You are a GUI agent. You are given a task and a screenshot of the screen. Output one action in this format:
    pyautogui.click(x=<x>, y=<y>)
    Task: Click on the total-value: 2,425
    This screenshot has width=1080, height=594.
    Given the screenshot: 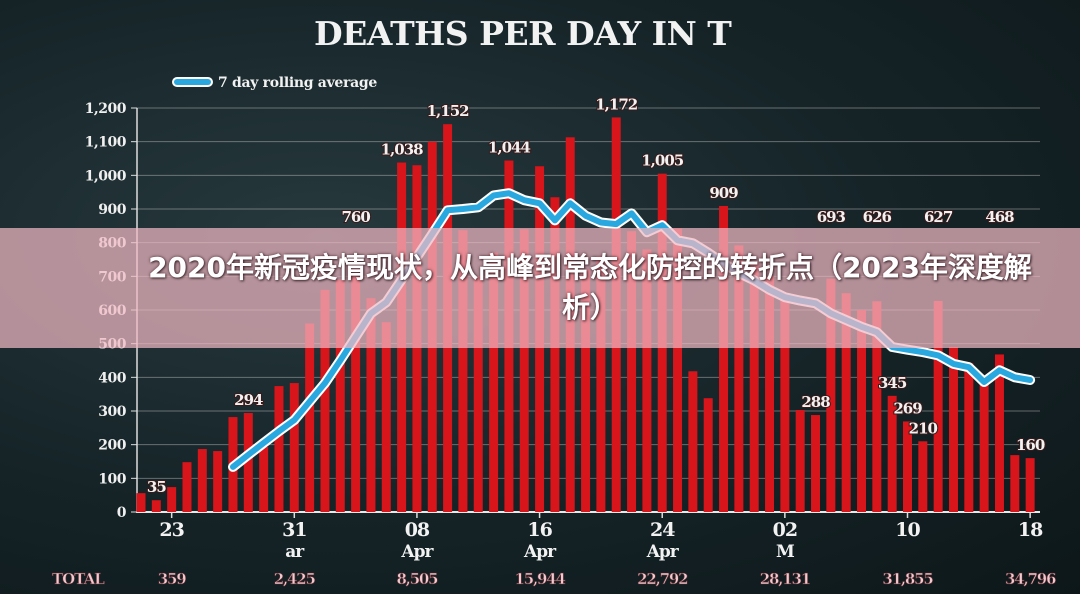 What is the action you would take?
    pyautogui.click(x=295, y=579)
    